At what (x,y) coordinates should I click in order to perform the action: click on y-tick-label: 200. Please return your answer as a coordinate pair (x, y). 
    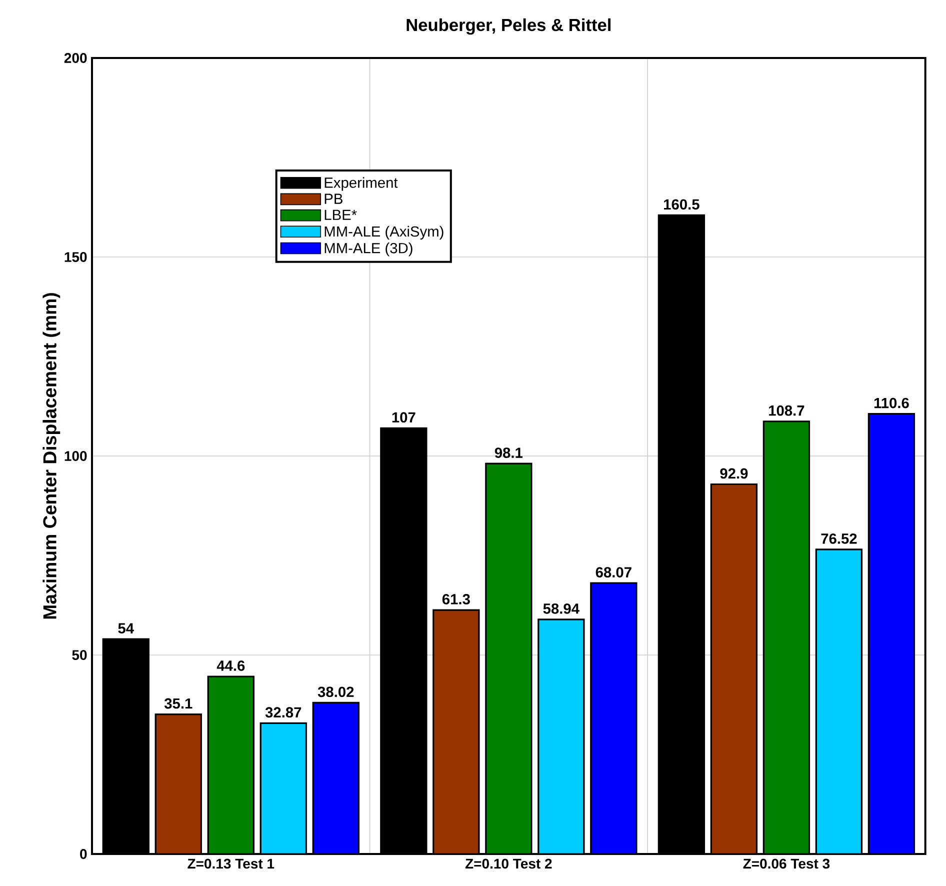
    Looking at the image, I should click on (75, 58).